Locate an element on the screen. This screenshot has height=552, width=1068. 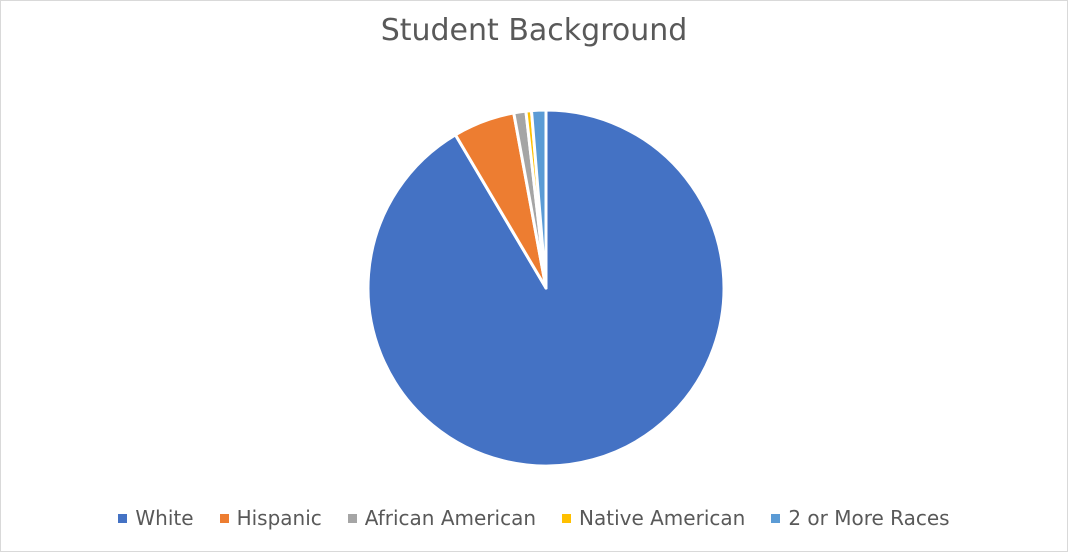
legend-item-native-american: Native American is located at coordinates (653, 518).